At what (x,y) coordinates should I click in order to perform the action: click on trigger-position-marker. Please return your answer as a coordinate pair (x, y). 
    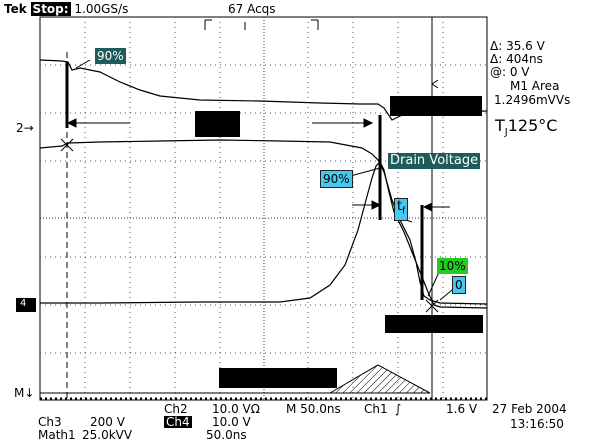
    Looking at the image, I should click on (261, 24).